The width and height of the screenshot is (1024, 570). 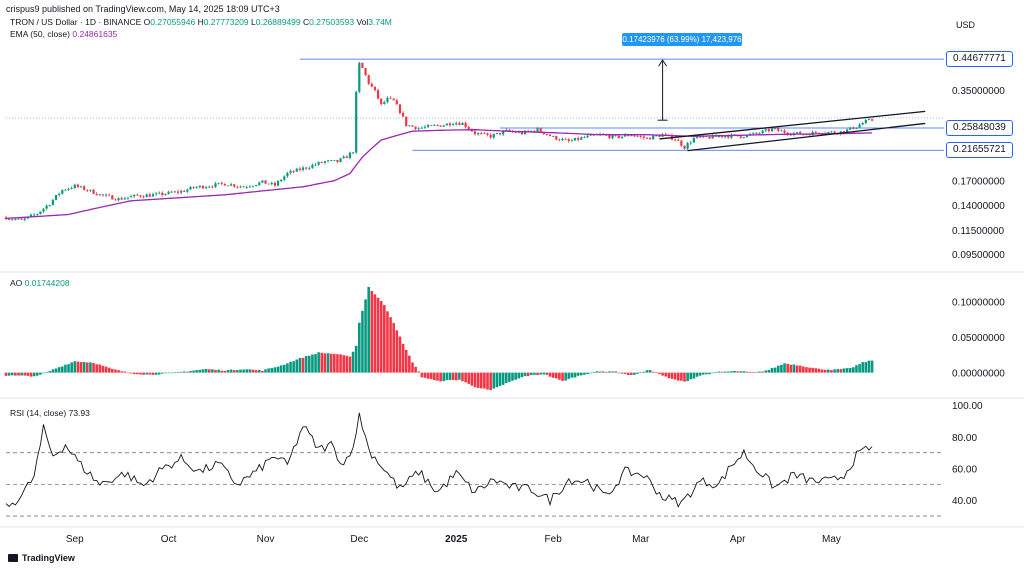 I want to click on ao-axis-tick: 0.05000000, so click(x=978, y=338).